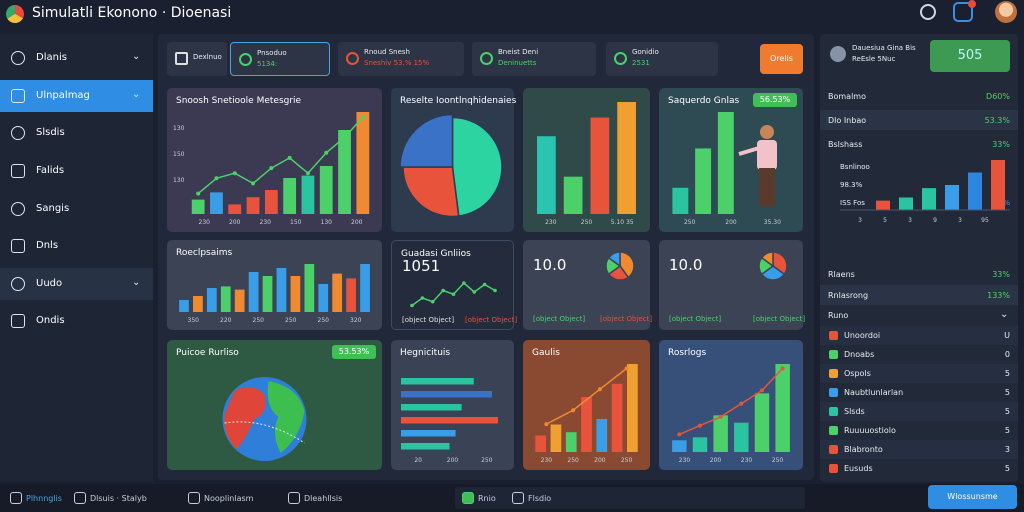 The width and height of the screenshot is (1024, 512). Describe the element at coordinates (437, 381) in the screenshot. I see `hbar` at that location.